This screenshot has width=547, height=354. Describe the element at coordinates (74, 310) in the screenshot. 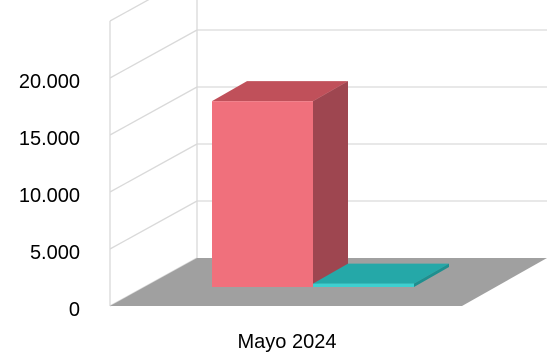

I see `y-tick-label: 0` at that location.